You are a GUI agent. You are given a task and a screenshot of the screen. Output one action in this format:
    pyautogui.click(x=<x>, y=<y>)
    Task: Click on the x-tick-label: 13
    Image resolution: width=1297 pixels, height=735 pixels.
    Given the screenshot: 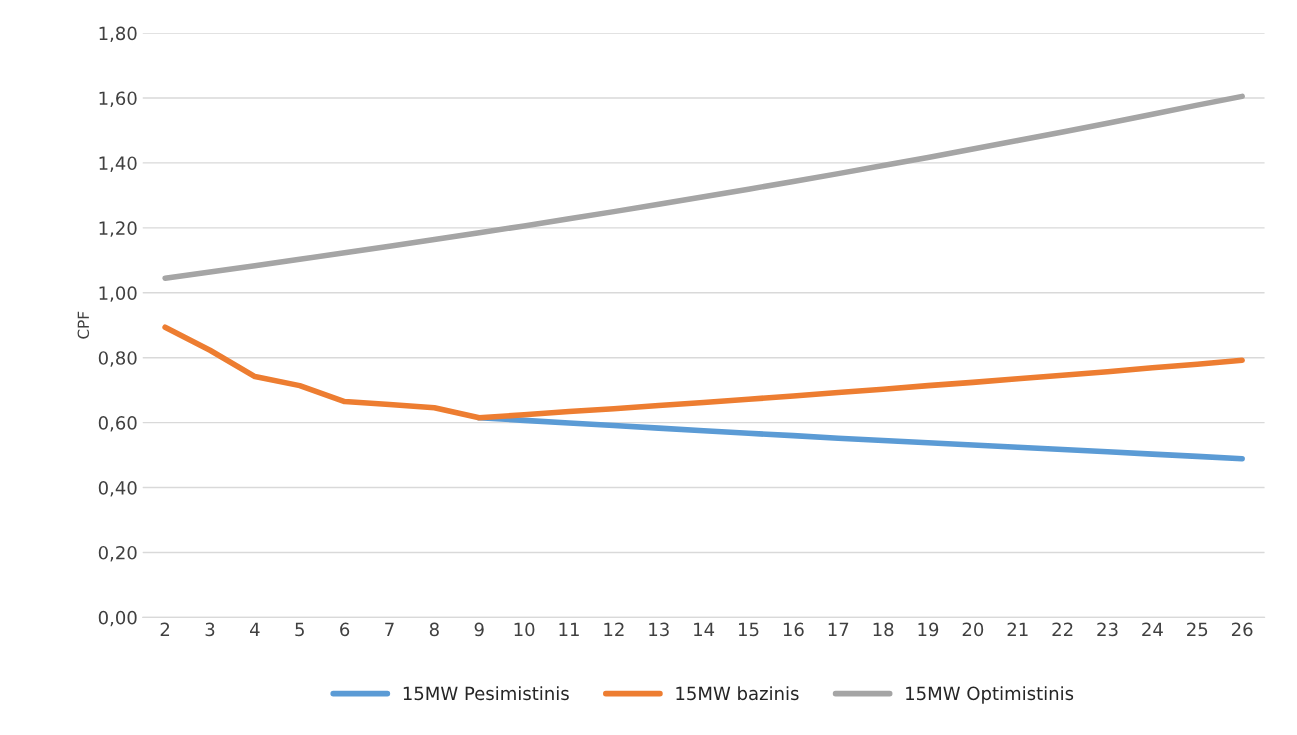 What is the action you would take?
    pyautogui.click(x=659, y=629)
    